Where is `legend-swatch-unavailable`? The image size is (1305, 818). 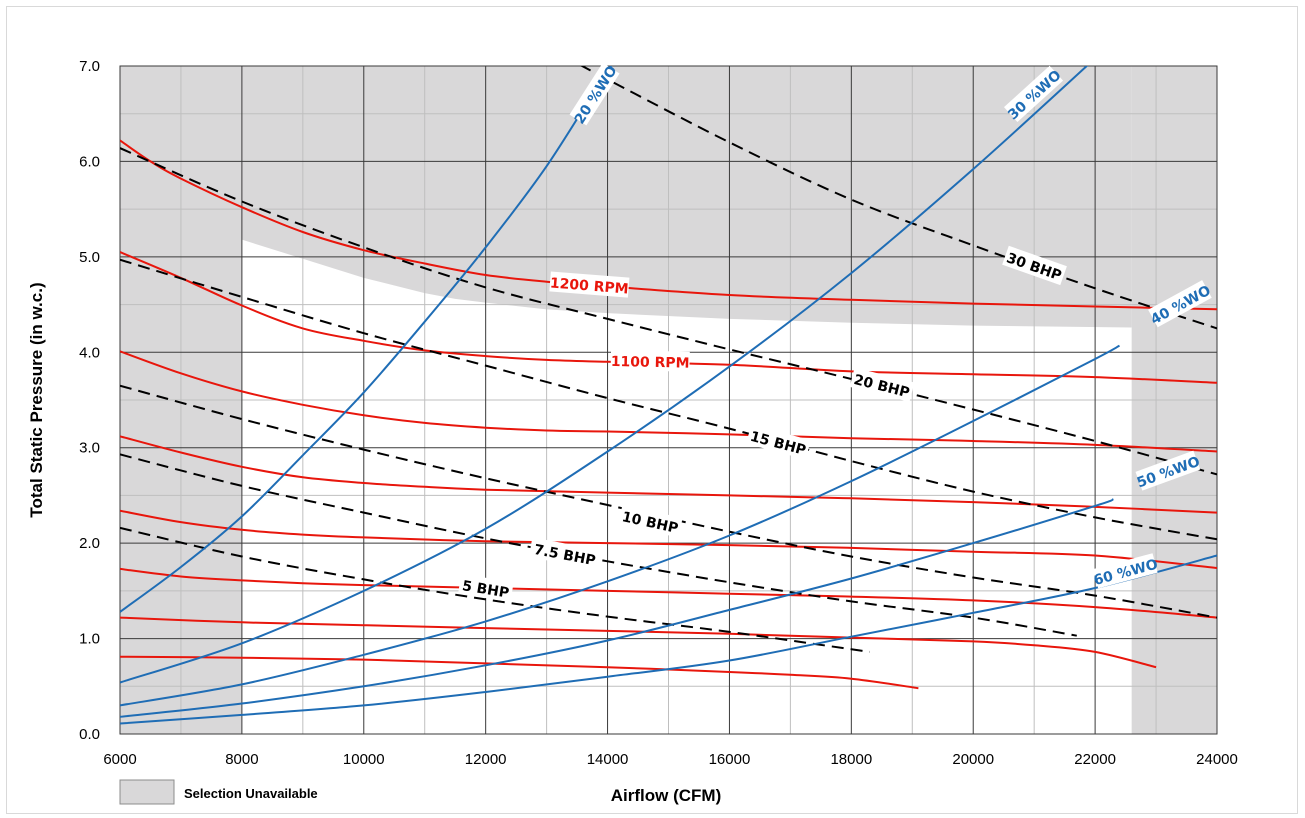
legend-swatch-unavailable is located at coordinates (147, 792).